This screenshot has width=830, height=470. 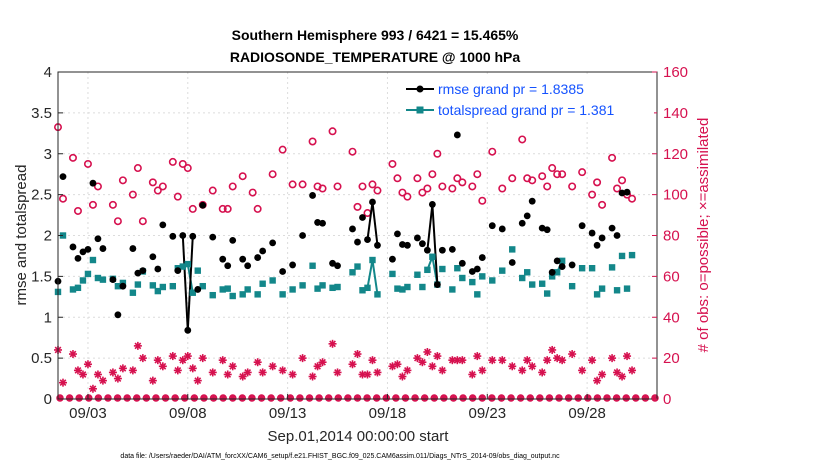 What do you see at coordinates (188, 413) in the screenshot?
I see `x-tick-label: 09/08` at bounding box center [188, 413].